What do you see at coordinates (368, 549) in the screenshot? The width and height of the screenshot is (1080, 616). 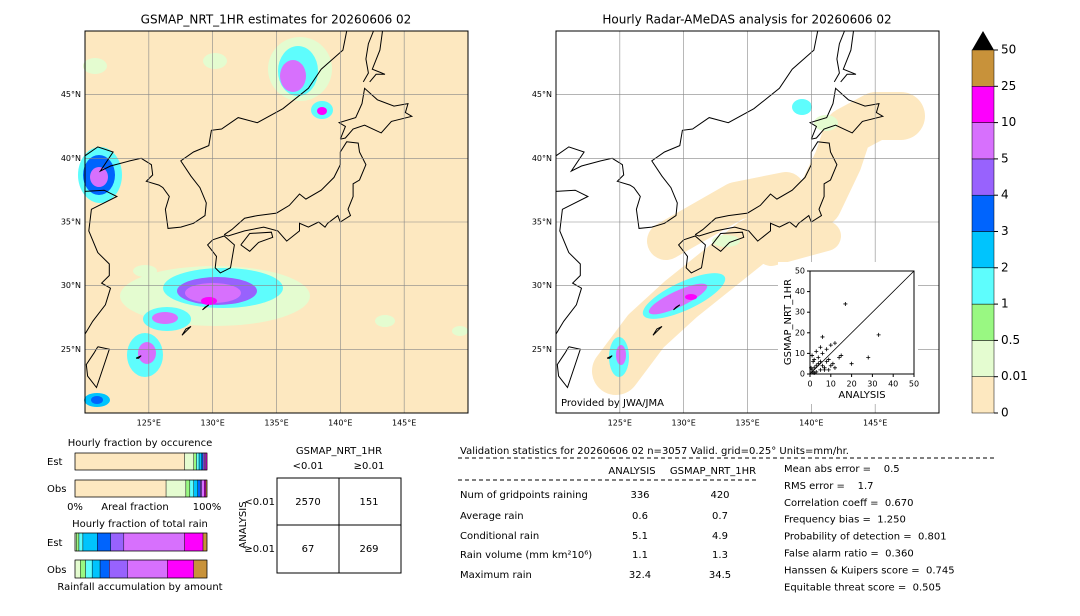 I see `table-cell: 269` at bounding box center [368, 549].